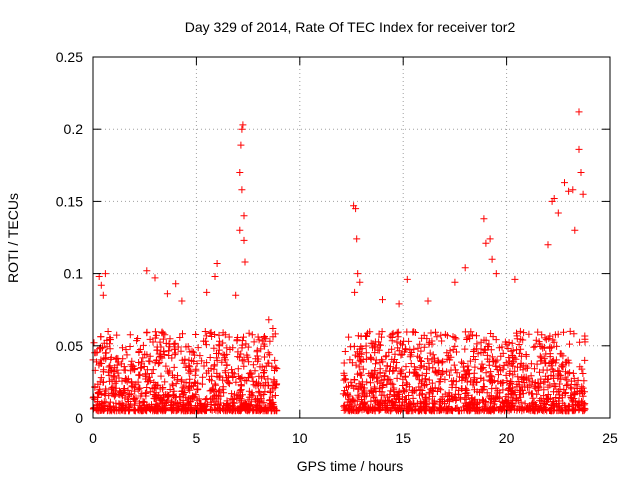 The width and height of the screenshot is (640, 480). What do you see at coordinates (197, 438) in the screenshot?
I see `x-tick-label: 5` at bounding box center [197, 438].